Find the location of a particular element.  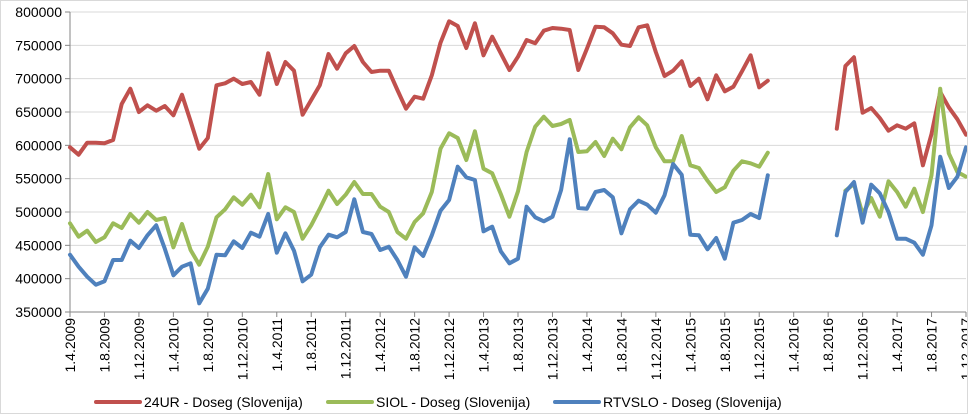

y-tick-label: 450000 is located at coordinates (38, 245).